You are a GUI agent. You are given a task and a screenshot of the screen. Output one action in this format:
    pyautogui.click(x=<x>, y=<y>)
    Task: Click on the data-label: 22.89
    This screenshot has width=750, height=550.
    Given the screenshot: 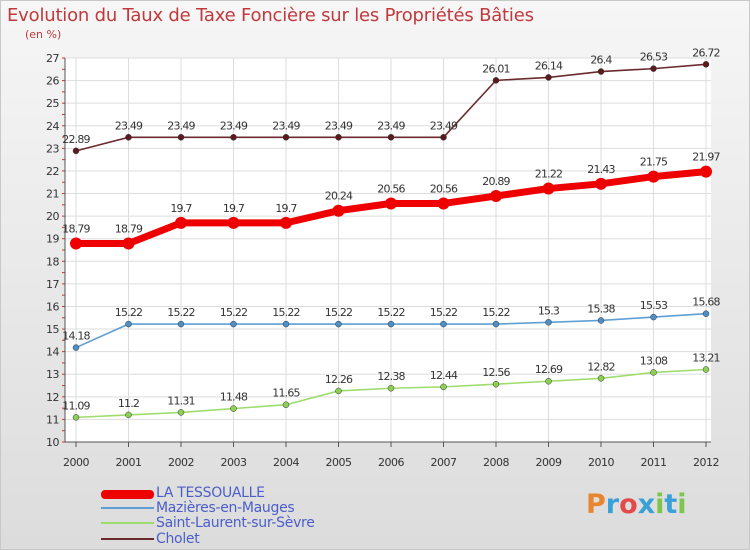 What is the action you would take?
    pyautogui.click(x=76, y=139)
    